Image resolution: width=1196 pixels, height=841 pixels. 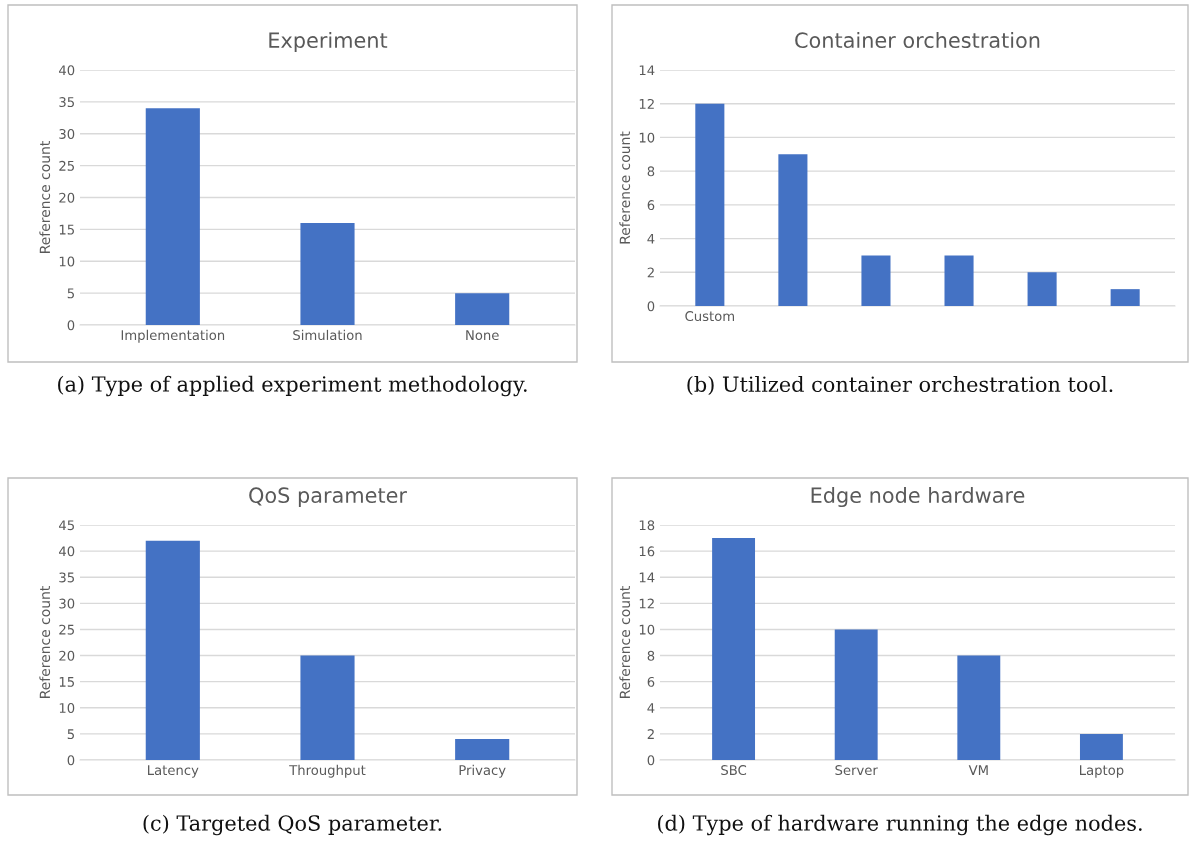 What do you see at coordinates (173, 771) in the screenshot?
I see `x-tick-label: Latency` at bounding box center [173, 771].